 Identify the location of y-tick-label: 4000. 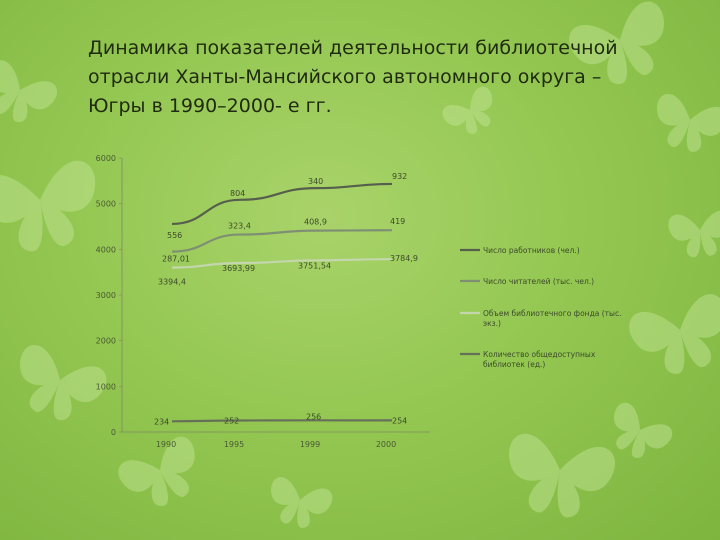
(106, 249).